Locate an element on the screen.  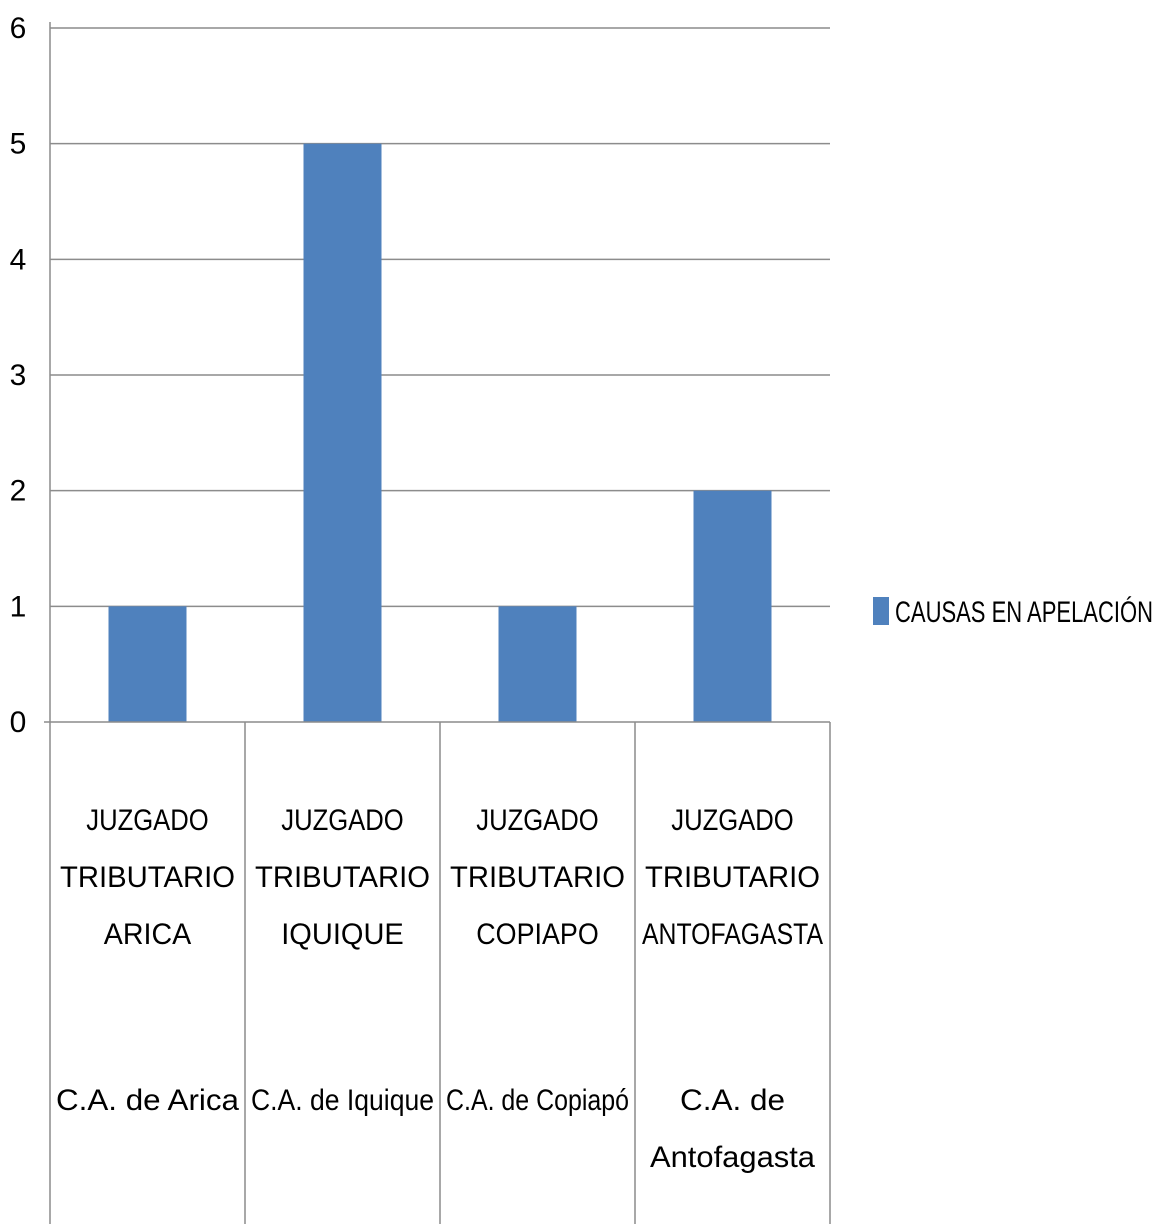
legend: CAUSAS EN APELACIÓN is located at coordinates (1013, 612).